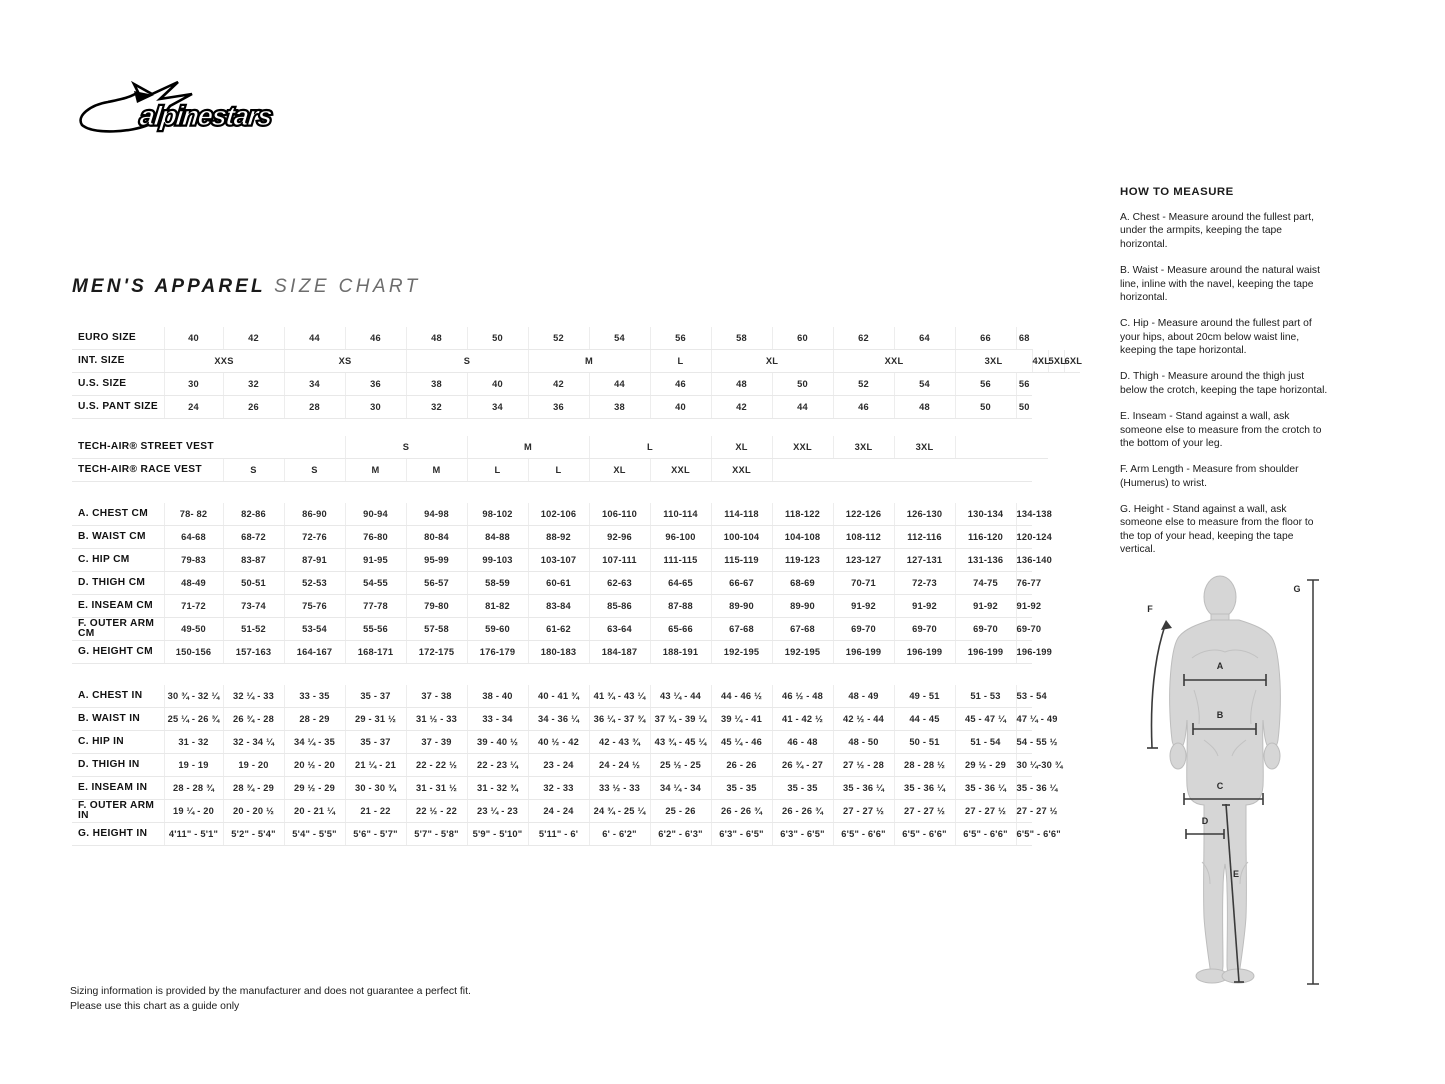 The width and height of the screenshot is (1445, 1084). I want to click on cell: 65-66, so click(680, 629).